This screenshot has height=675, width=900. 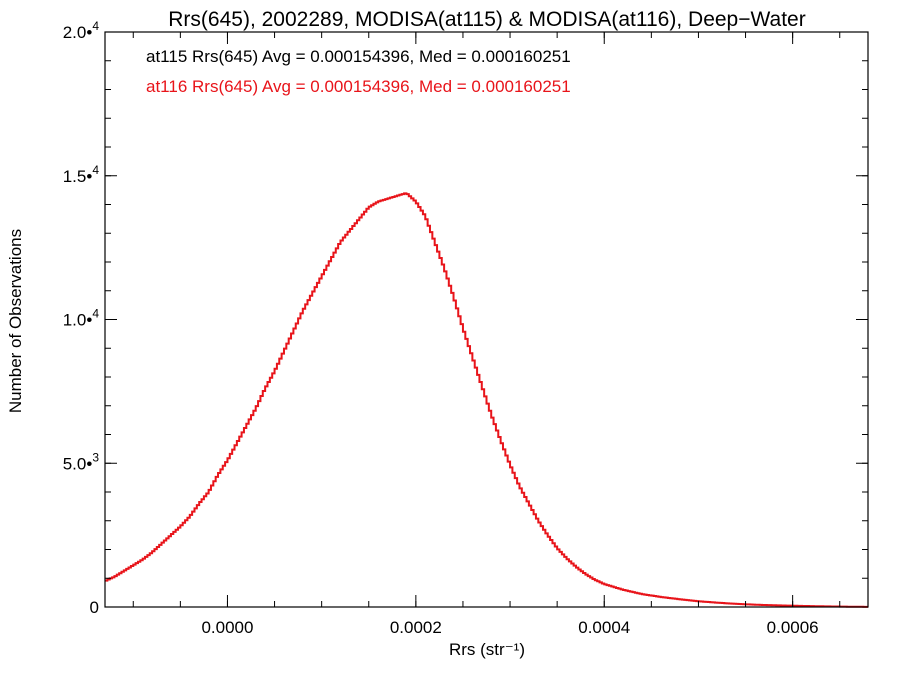 I want to click on y-tick-mantissa: 0, so click(x=94, y=607).